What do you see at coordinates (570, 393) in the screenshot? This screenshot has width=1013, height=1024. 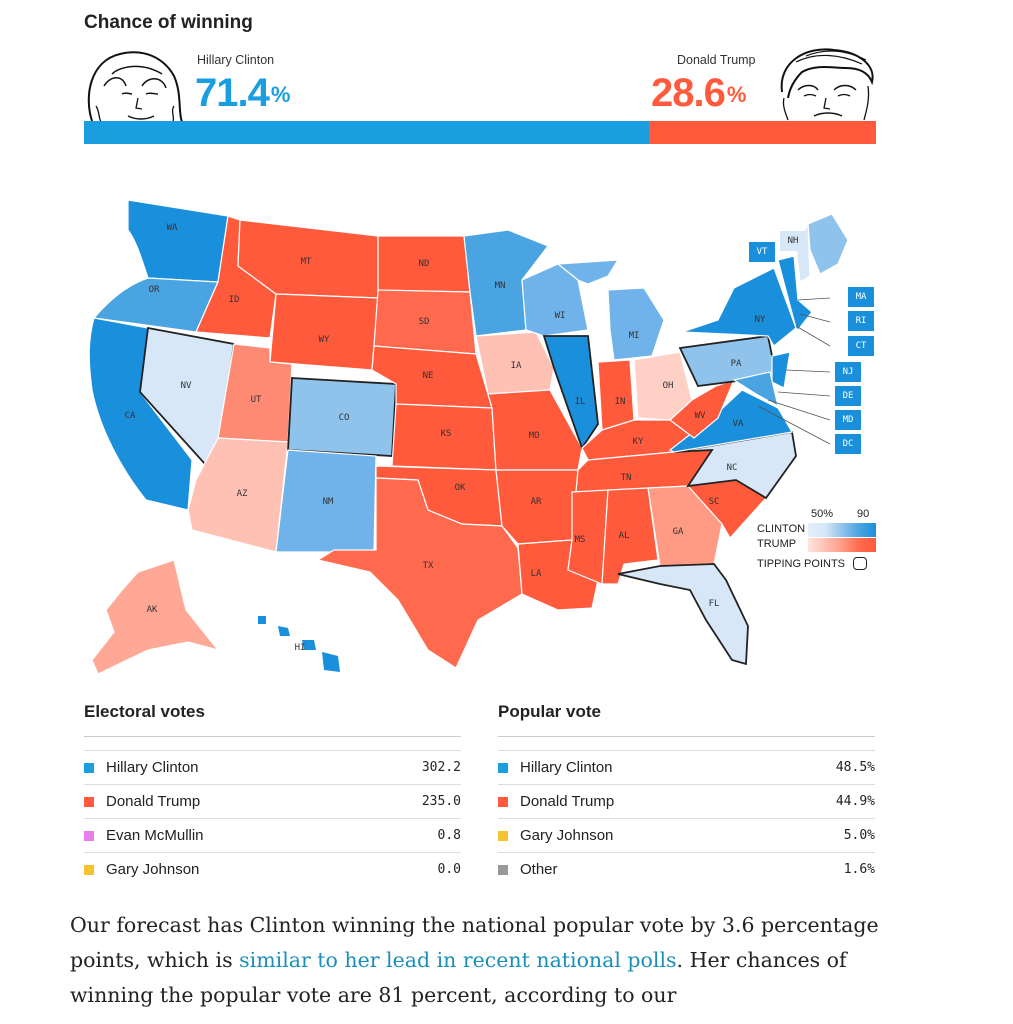 I see `state-IL` at bounding box center [570, 393].